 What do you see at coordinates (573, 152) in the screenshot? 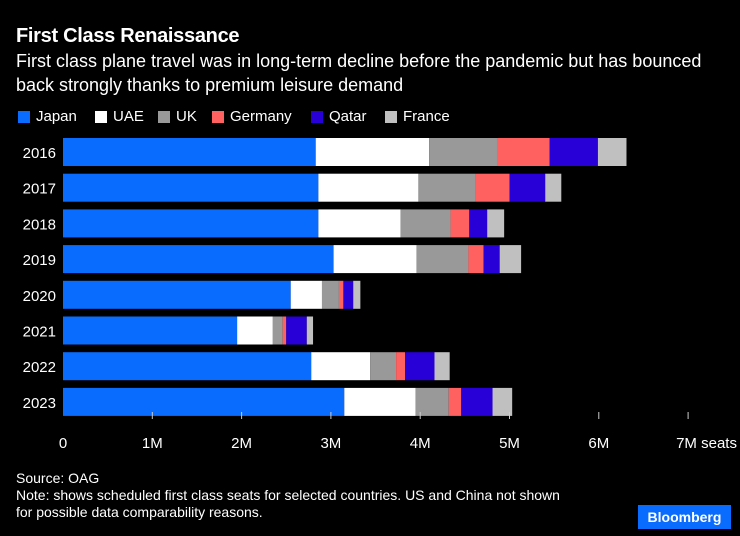
I see `bar-segment-qatar-2016` at bounding box center [573, 152].